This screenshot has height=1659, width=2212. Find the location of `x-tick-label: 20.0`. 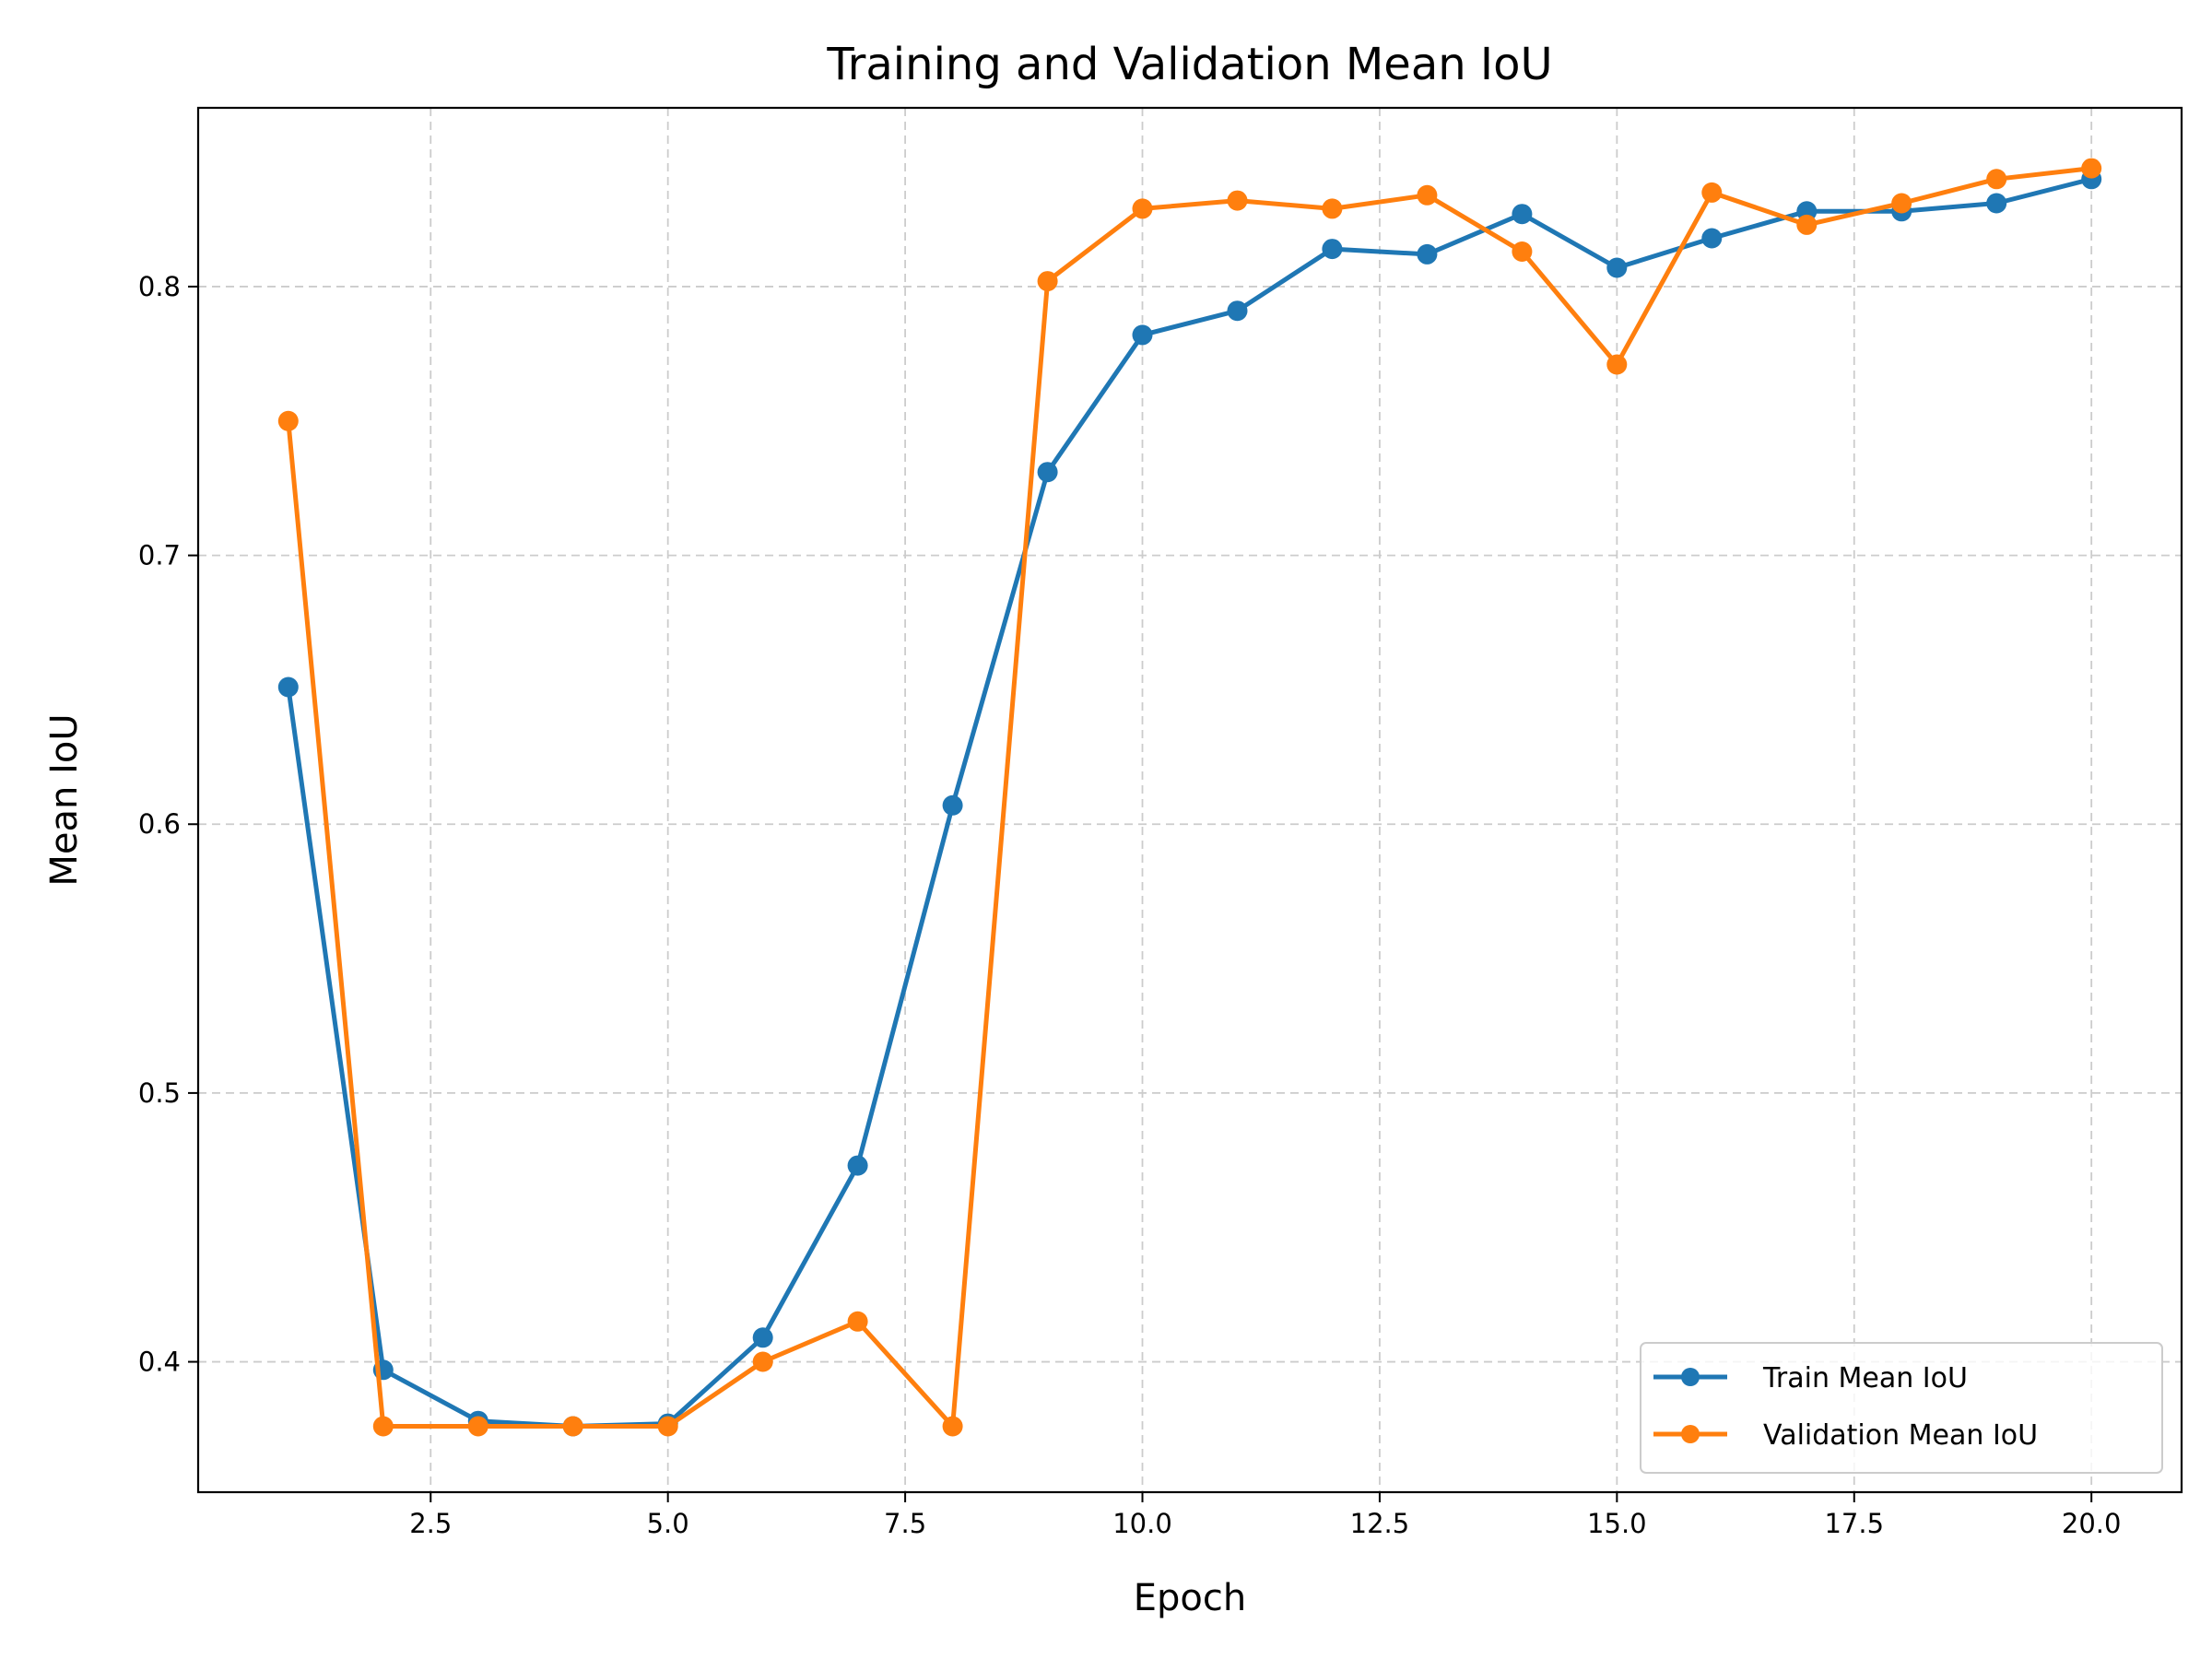

x-tick-label: 20.0 is located at coordinates (2092, 1523).